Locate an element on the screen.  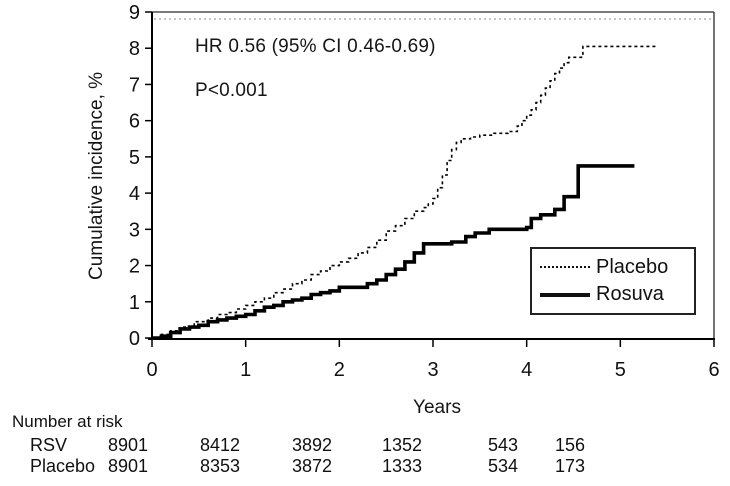
y-tick-label: 8 is located at coordinates (134, 49).